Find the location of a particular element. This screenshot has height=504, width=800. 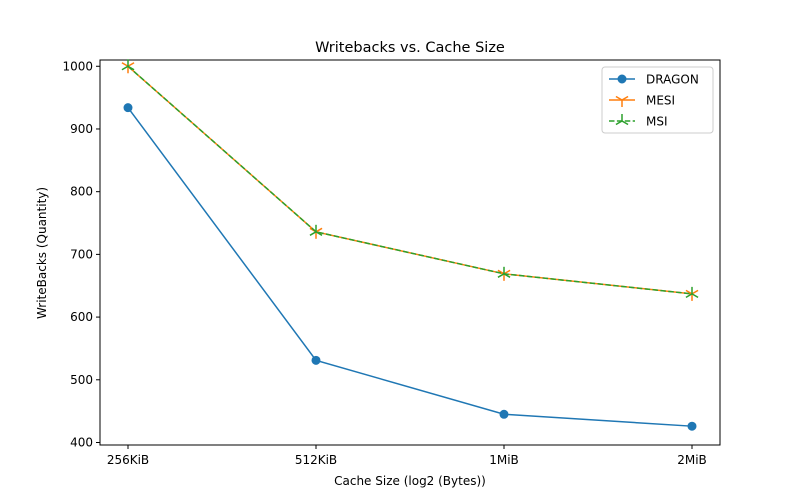

x-tick-label: 512KiB is located at coordinates (316, 460).